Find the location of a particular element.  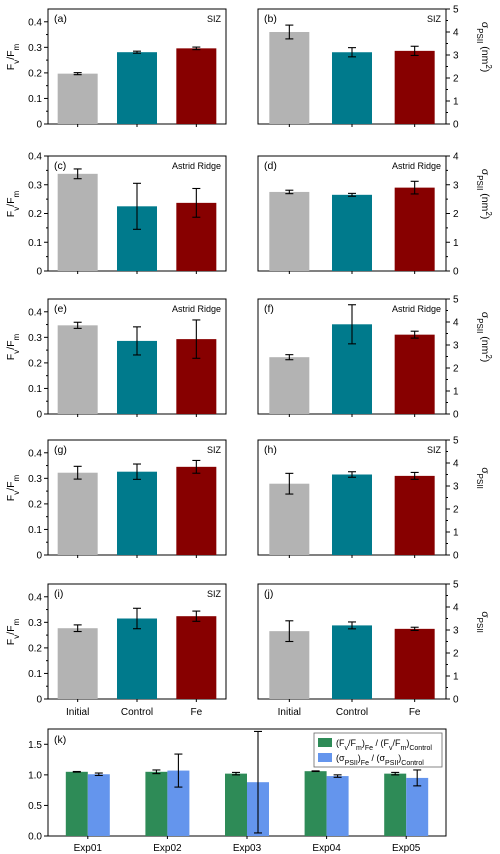

x-tick-label: Initial is located at coordinates (289, 712).